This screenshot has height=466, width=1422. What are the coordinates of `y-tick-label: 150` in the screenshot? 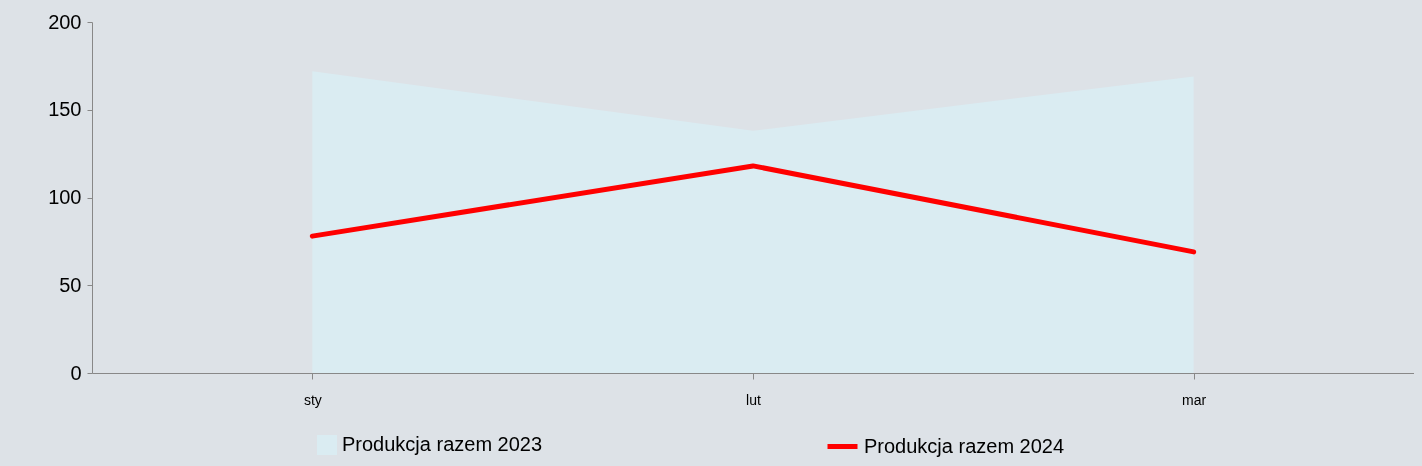 It's located at (65, 109).